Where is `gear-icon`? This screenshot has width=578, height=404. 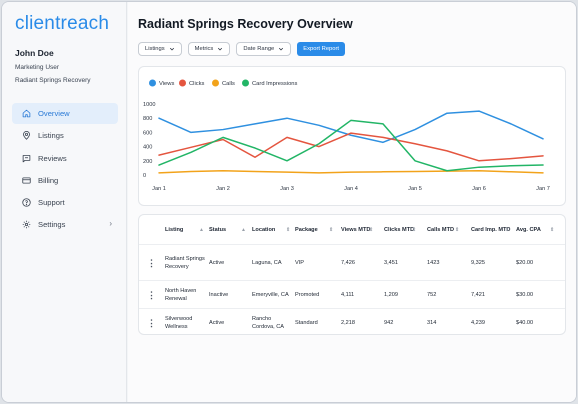
gear-icon is located at coordinates (26, 225).